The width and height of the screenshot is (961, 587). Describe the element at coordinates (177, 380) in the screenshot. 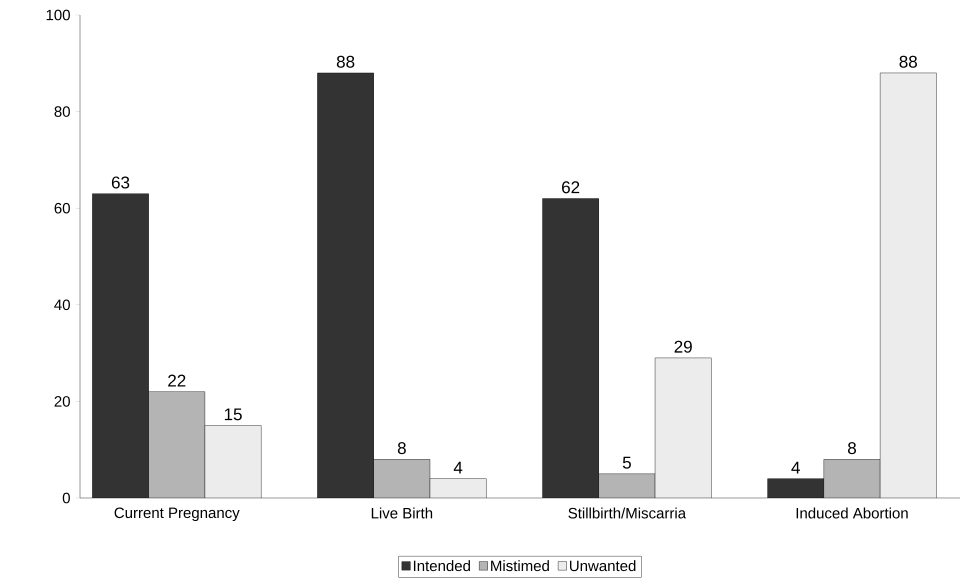

I see `data-label: 22` at that location.